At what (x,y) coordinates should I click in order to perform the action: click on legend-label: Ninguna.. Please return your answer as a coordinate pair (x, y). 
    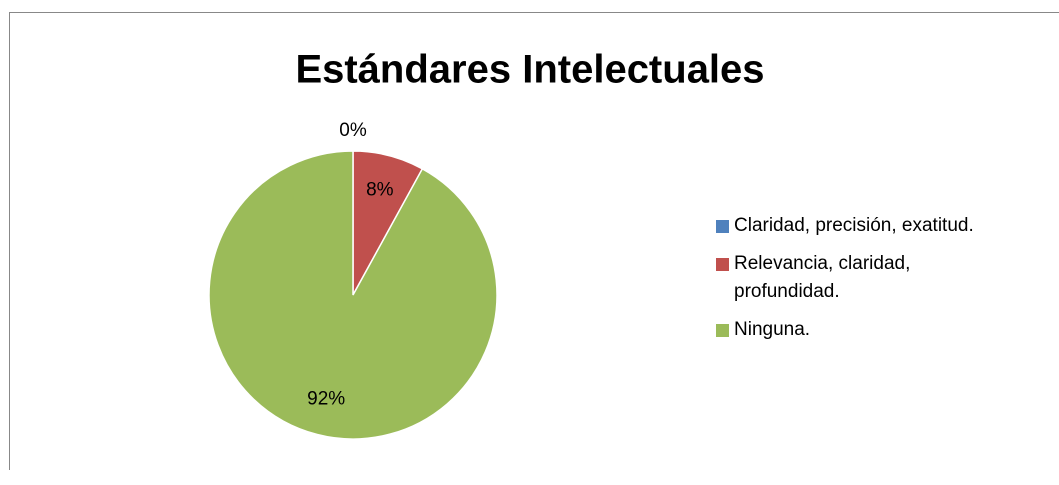
    Looking at the image, I should click on (772, 329).